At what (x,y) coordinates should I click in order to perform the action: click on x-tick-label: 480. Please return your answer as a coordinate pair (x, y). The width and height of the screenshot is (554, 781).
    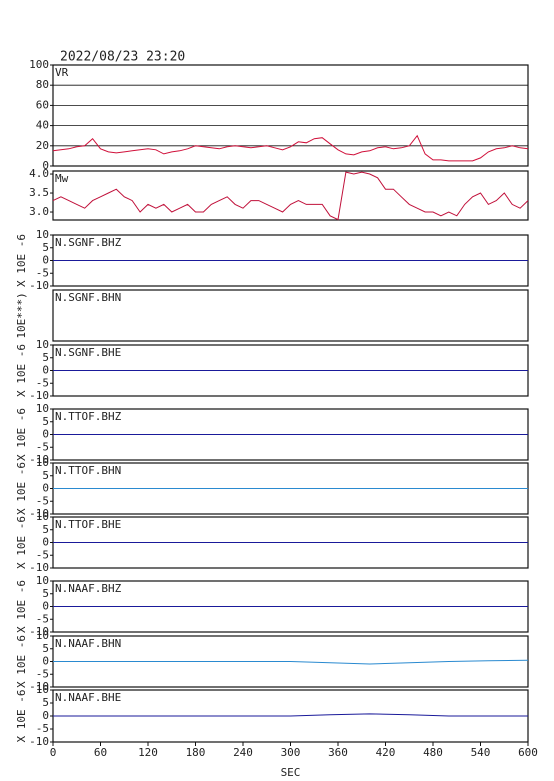
    Looking at the image, I should click on (433, 752).